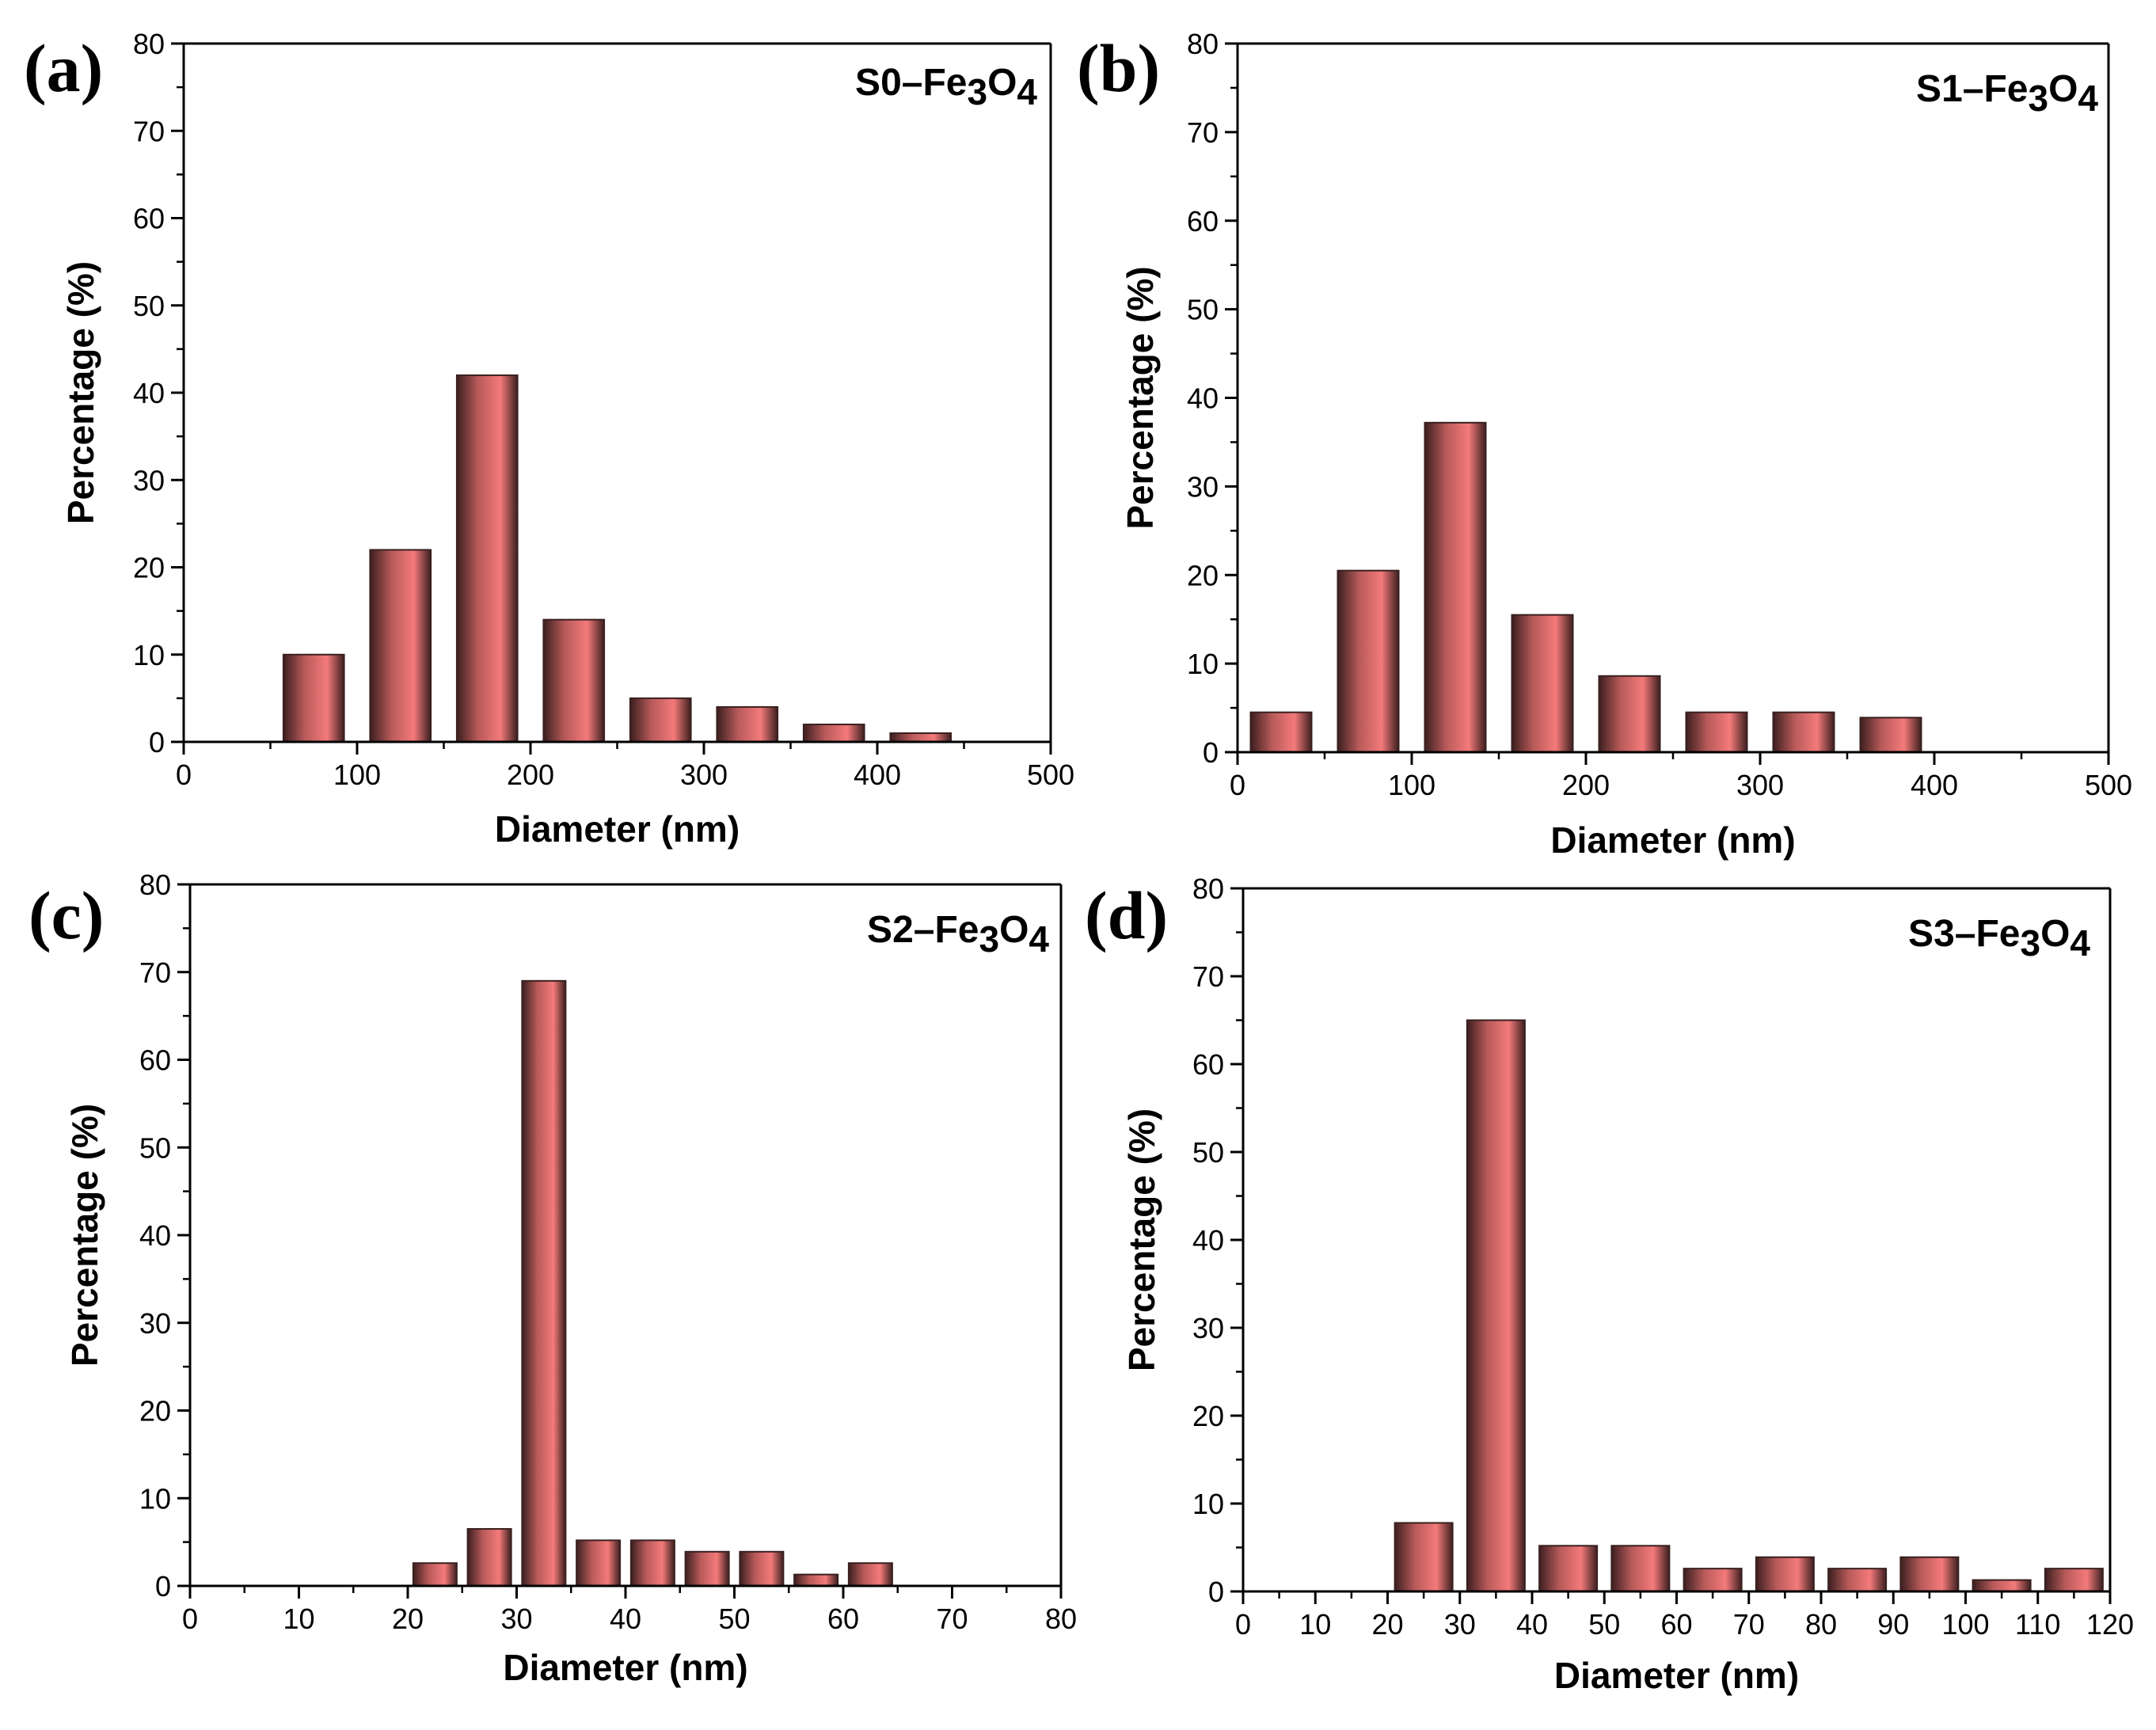 Image resolution: width=2156 pixels, height=1730 pixels. What do you see at coordinates (1126, 915) in the screenshot?
I see `panel-letter: (d)` at bounding box center [1126, 915].